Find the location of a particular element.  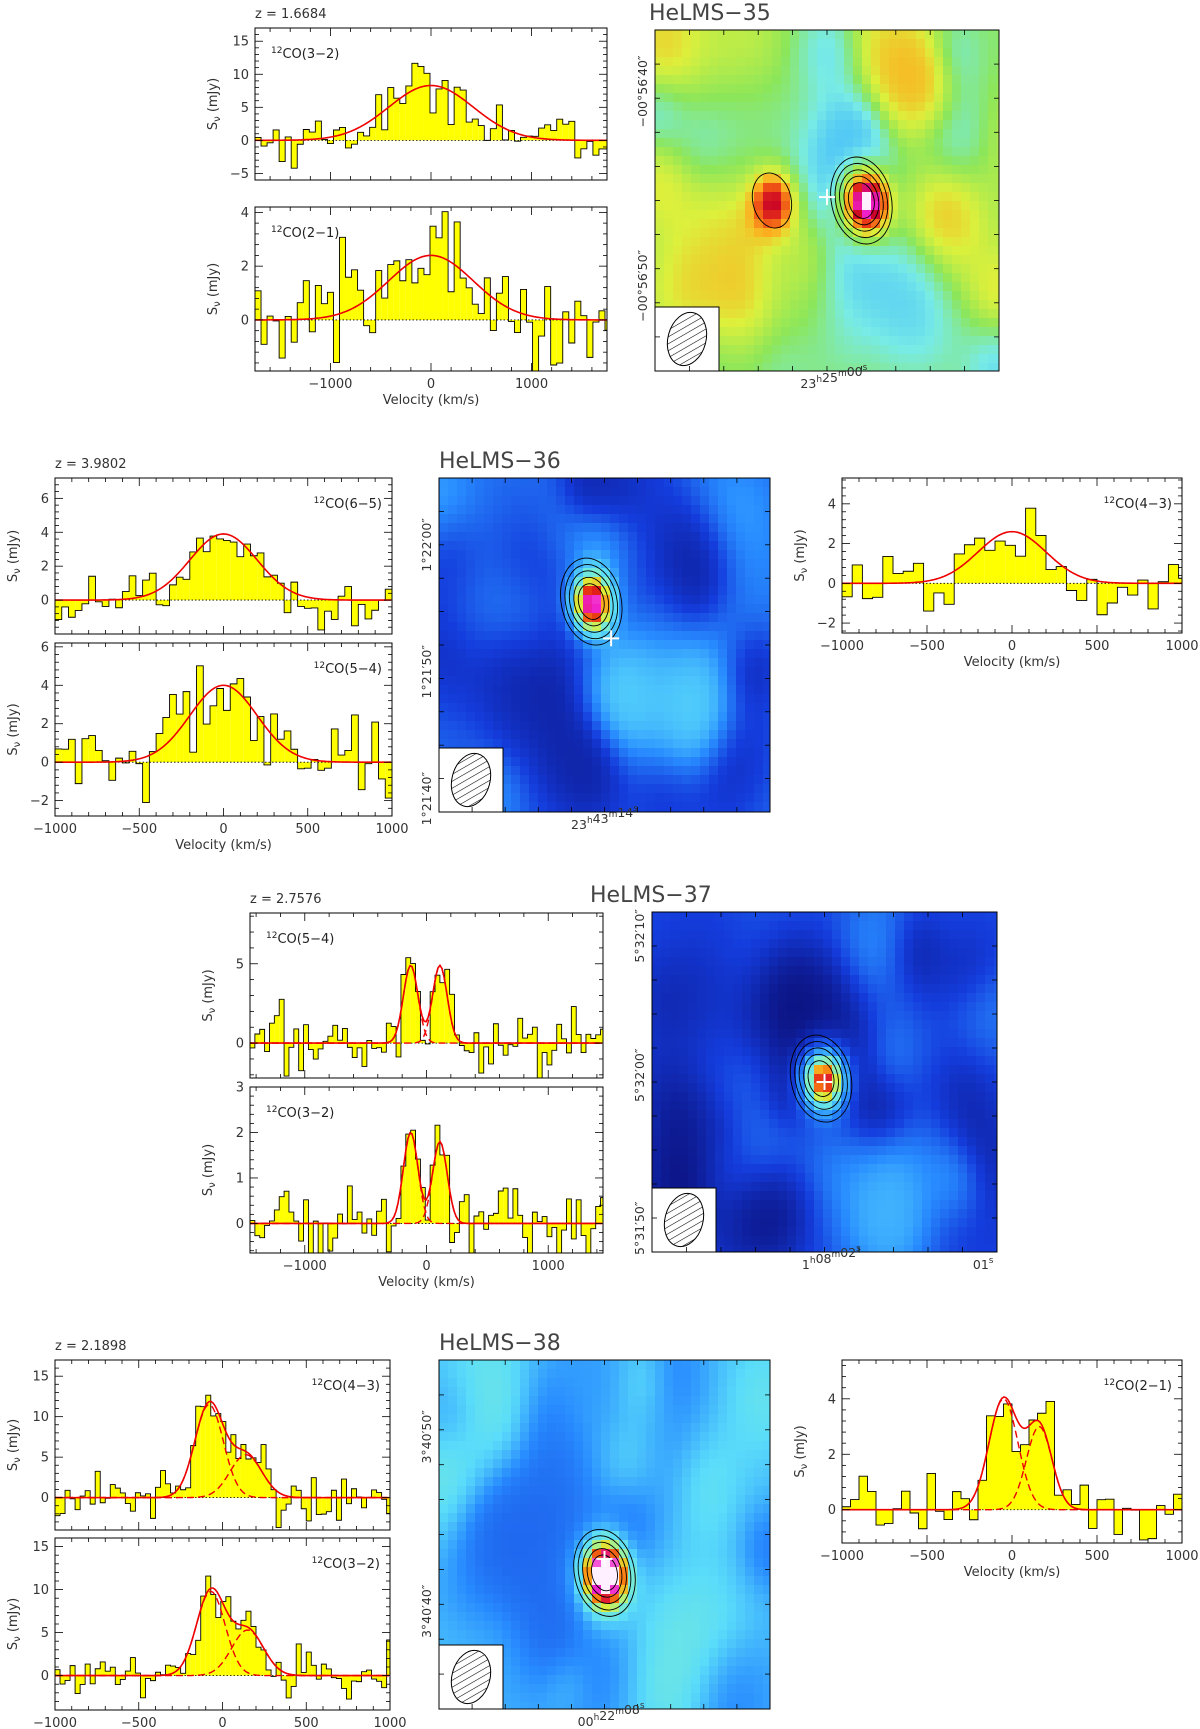

fit-curve is located at coordinates (222, 1449).